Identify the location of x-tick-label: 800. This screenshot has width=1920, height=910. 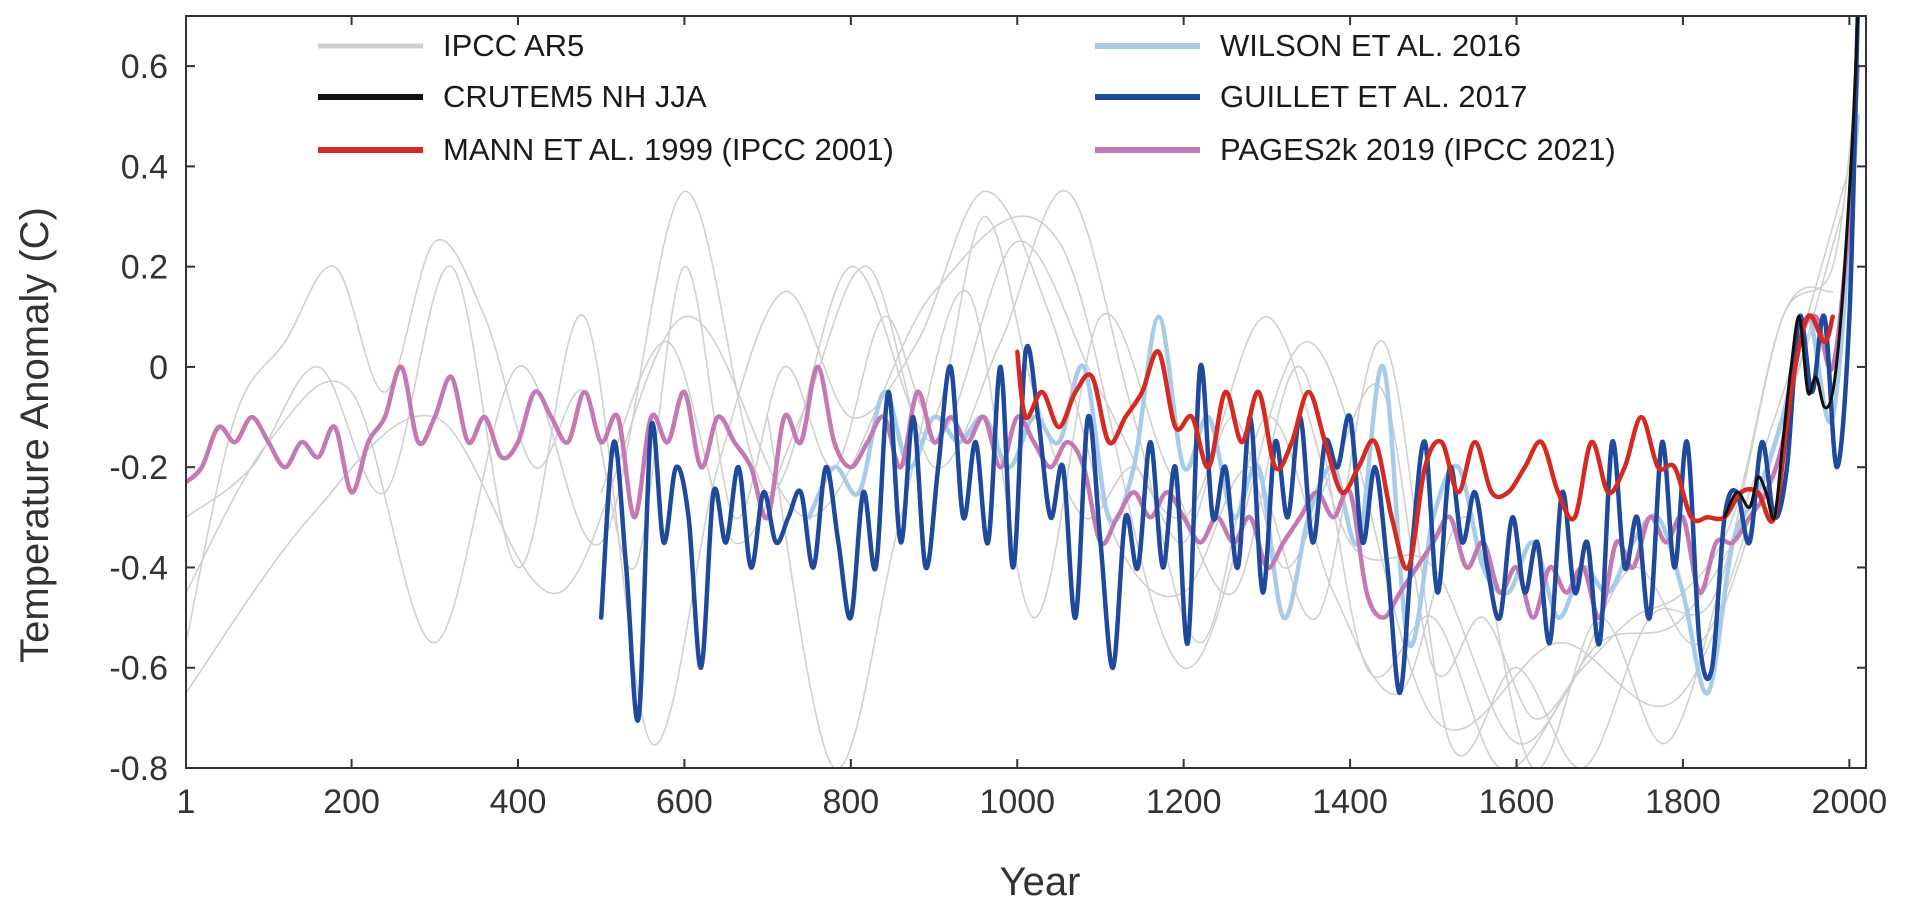
(850, 802).